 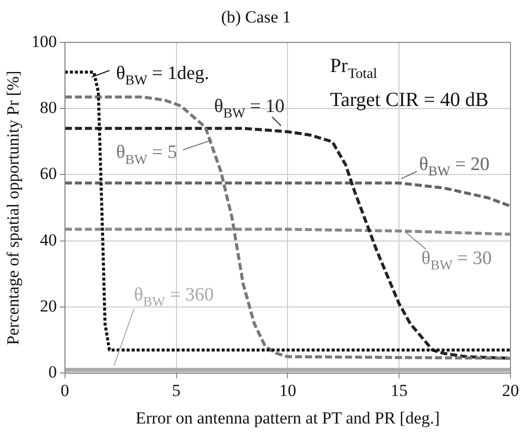 I want to click on x-tick-label: 10, so click(x=287, y=390).